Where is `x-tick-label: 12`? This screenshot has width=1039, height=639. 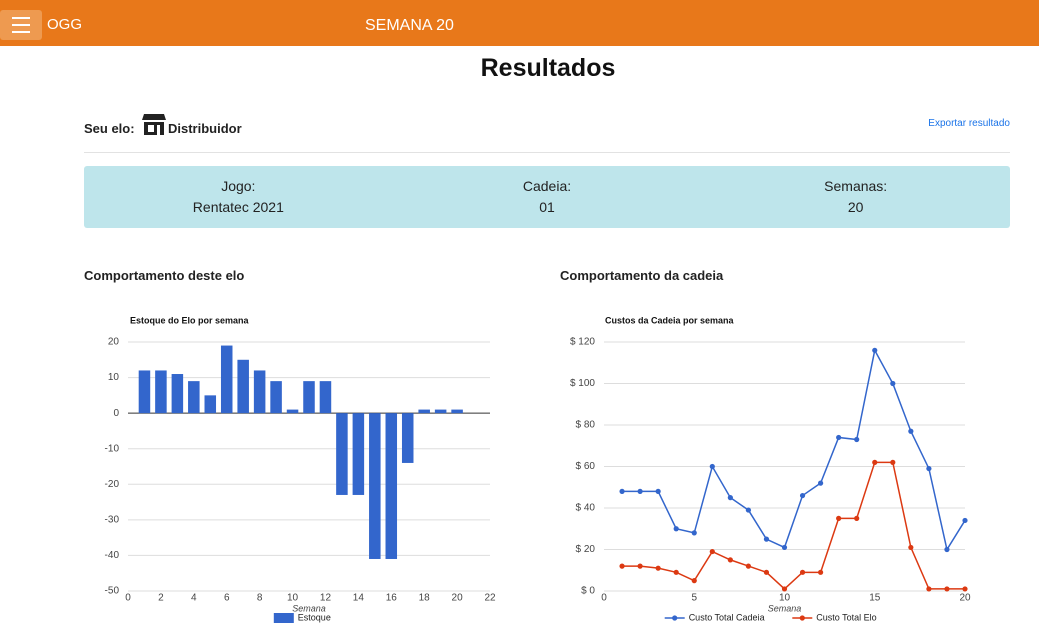 x-tick-label: 12 is located at coordinates (326, 598).